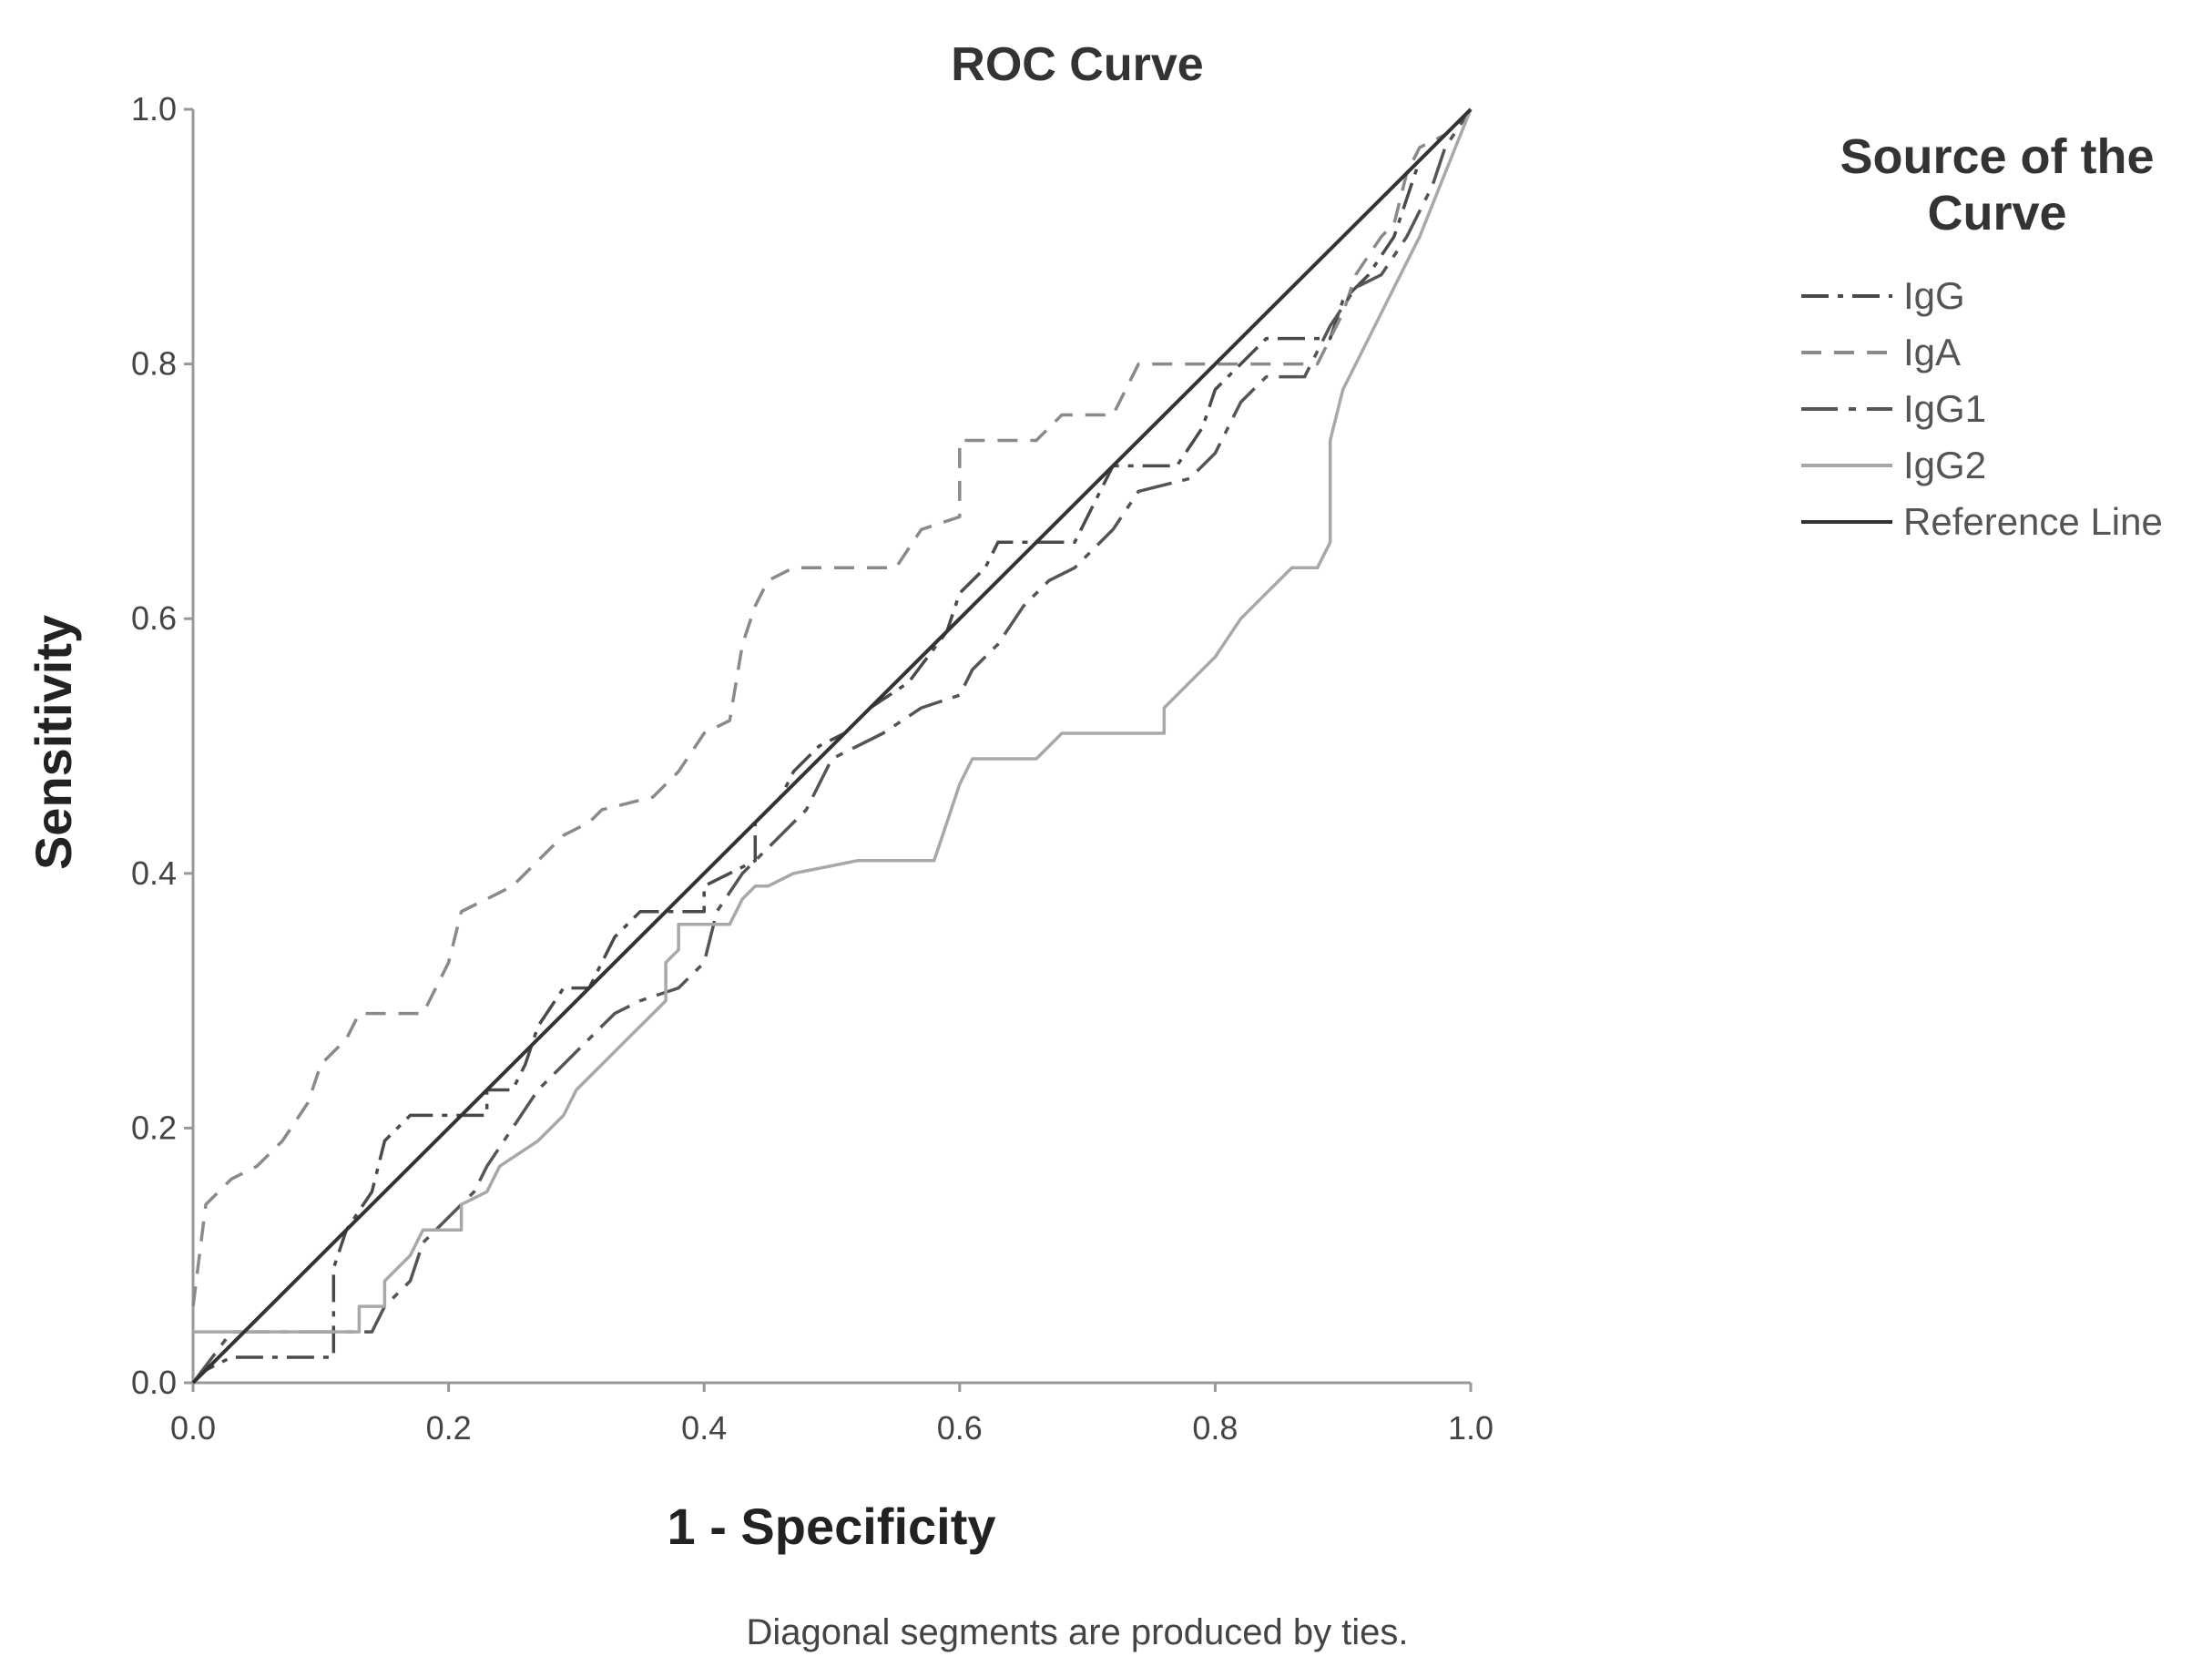 The height and width of the screenshot is (1677, 2212). What do you see at coordinates (831, 1526) in the screenshot?
I see `x-axis-title: 1 - Specificity` at bounding box center [831, 1526].